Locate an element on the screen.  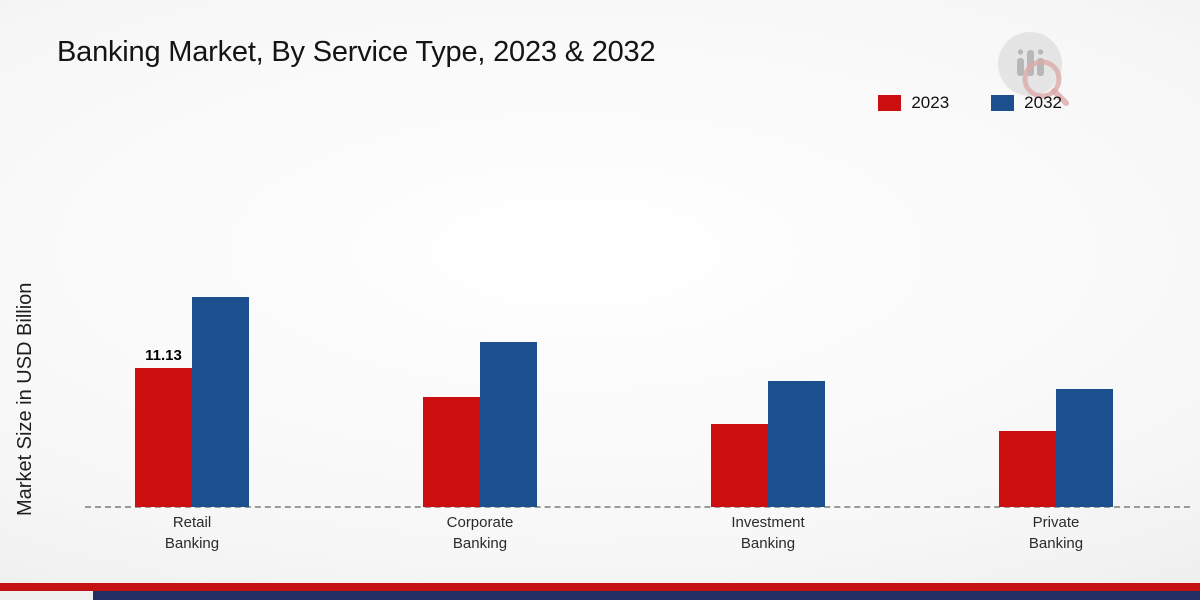
x-axis-label-line1: Retail is located at coordinates (192, 522).